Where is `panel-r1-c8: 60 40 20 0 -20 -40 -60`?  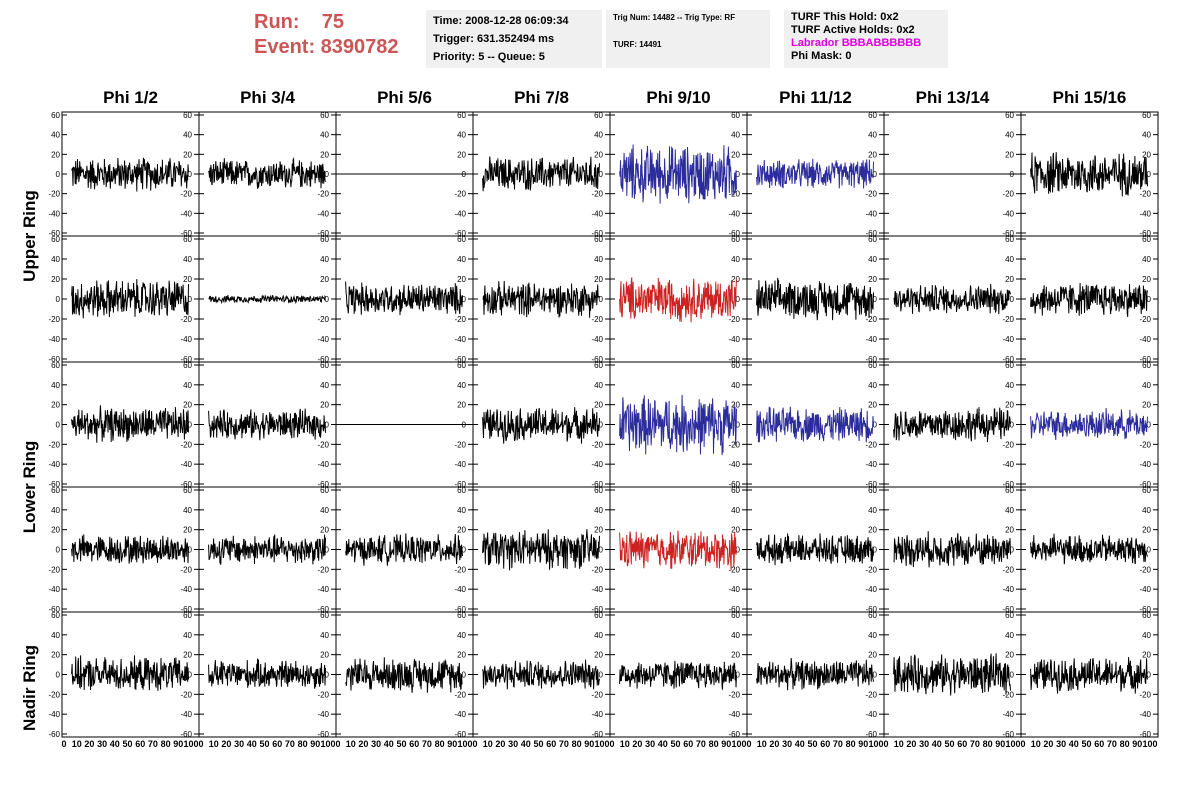
panel-r1-c8: 60 40 20 0 -20 -40 -60 is located at coordinates (1089, 174).